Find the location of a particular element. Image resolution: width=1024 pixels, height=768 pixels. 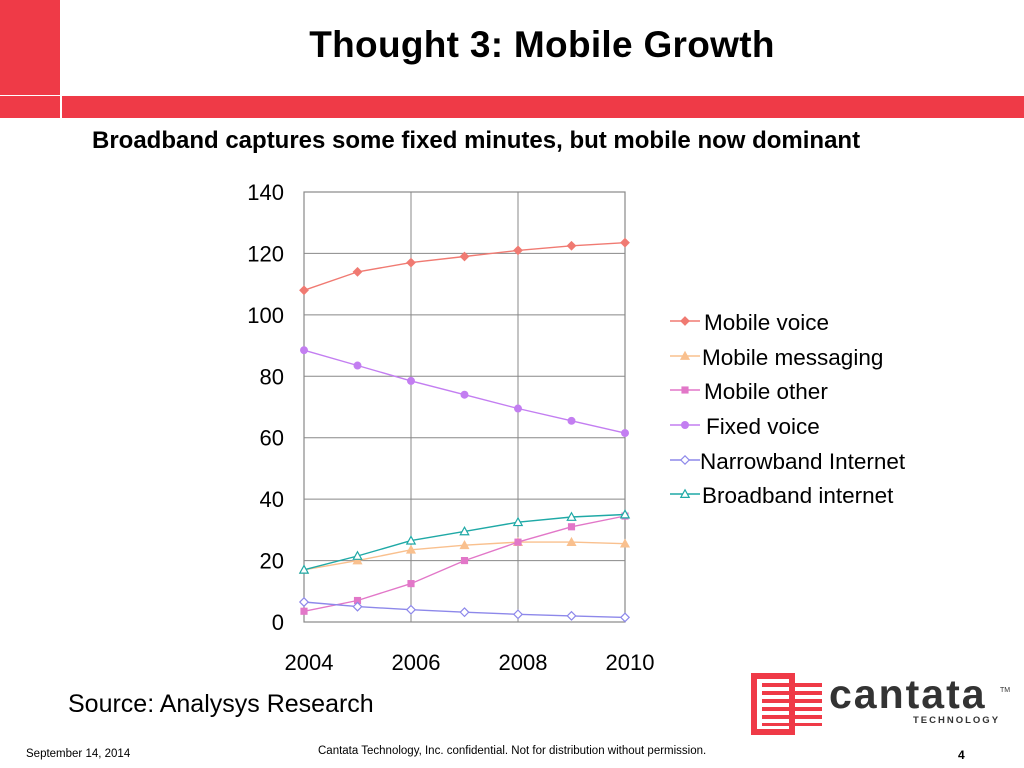

cantata-logo: cantata TM TECHNOLOGY is located at coordinates (881, 703).